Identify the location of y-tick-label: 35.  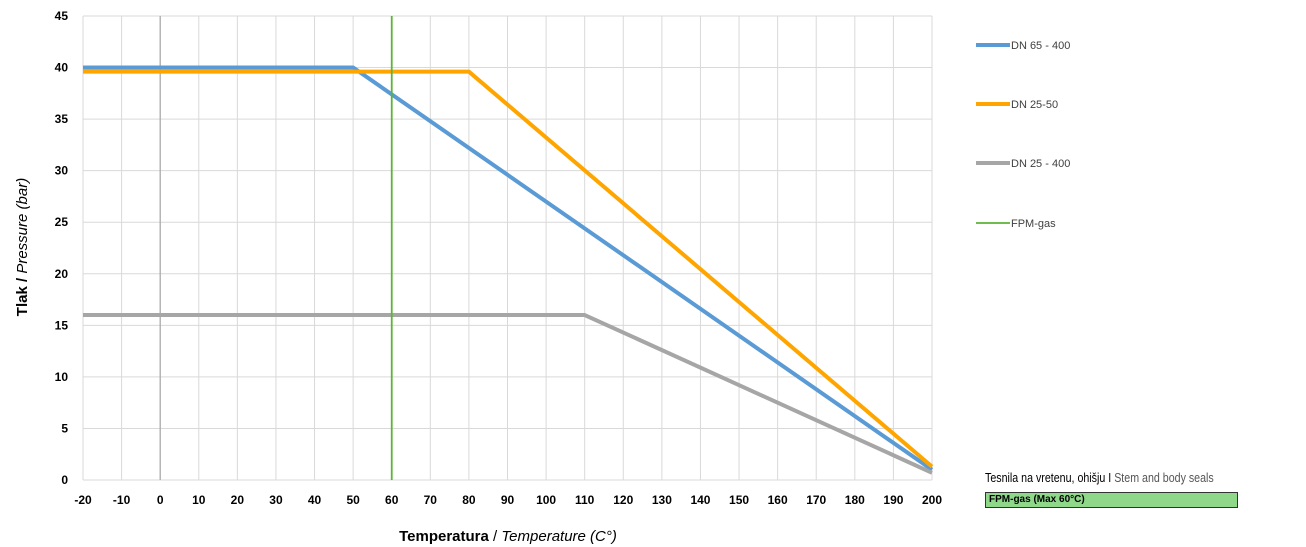
(62, 119).